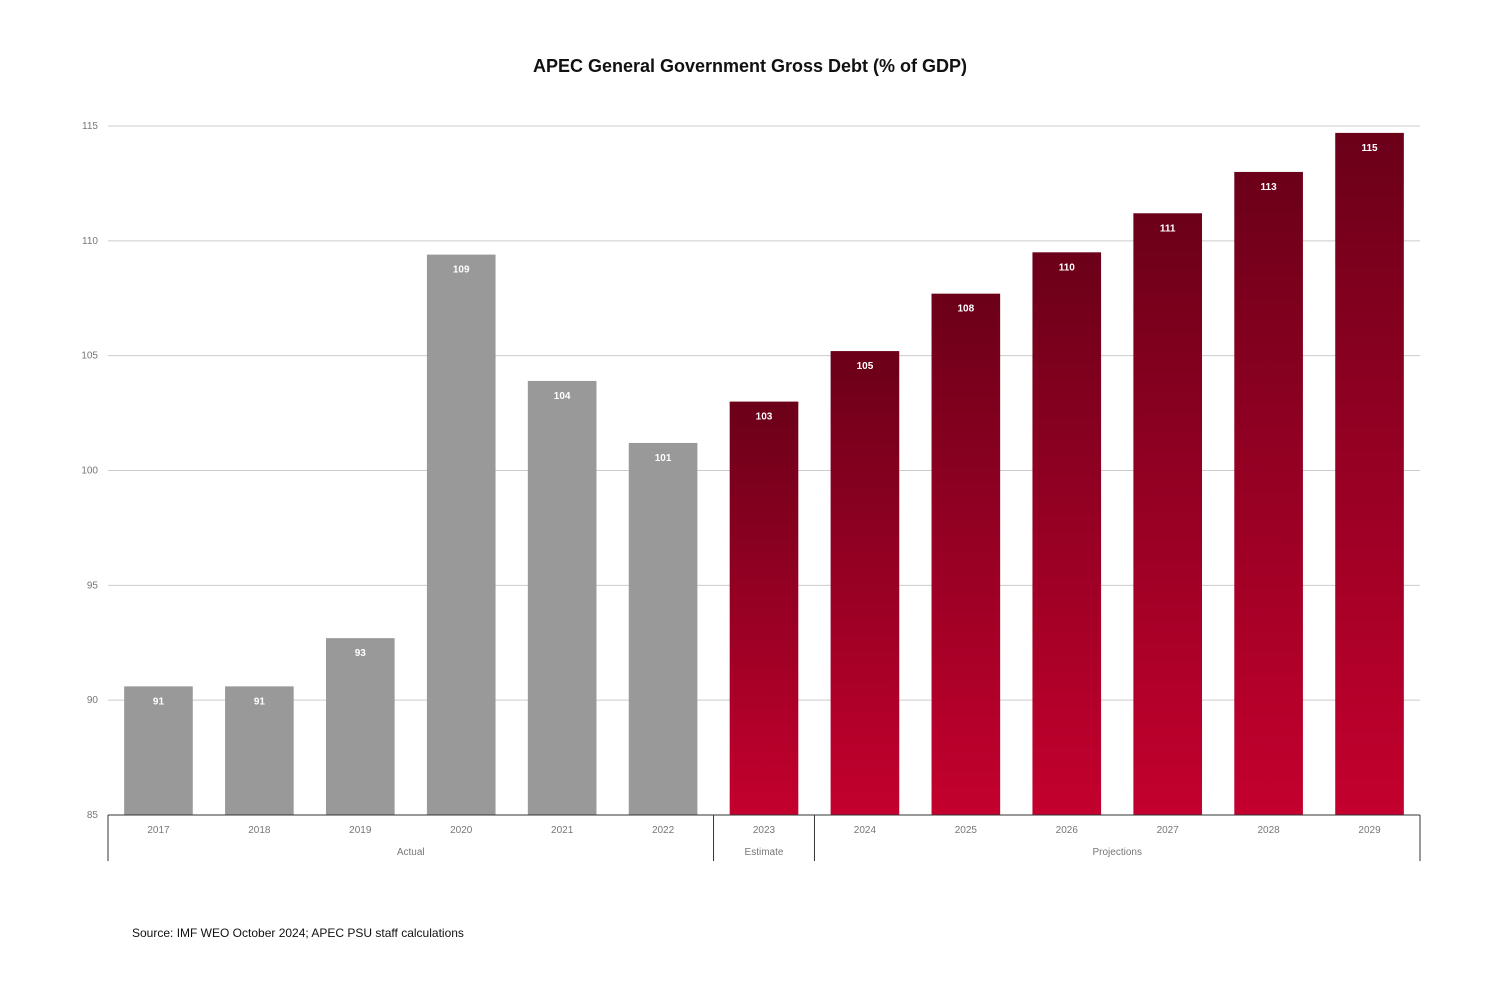 The width and height of the screenshot is (1500, 1002). I want to click on data-label-2023: 103, so click(764, 417).